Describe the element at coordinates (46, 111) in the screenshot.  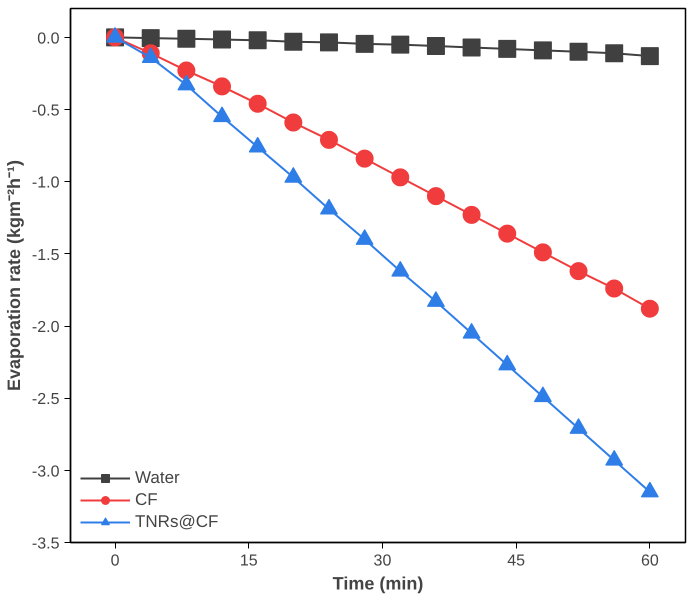
I see `y-tick-label: -0.5` at that location.